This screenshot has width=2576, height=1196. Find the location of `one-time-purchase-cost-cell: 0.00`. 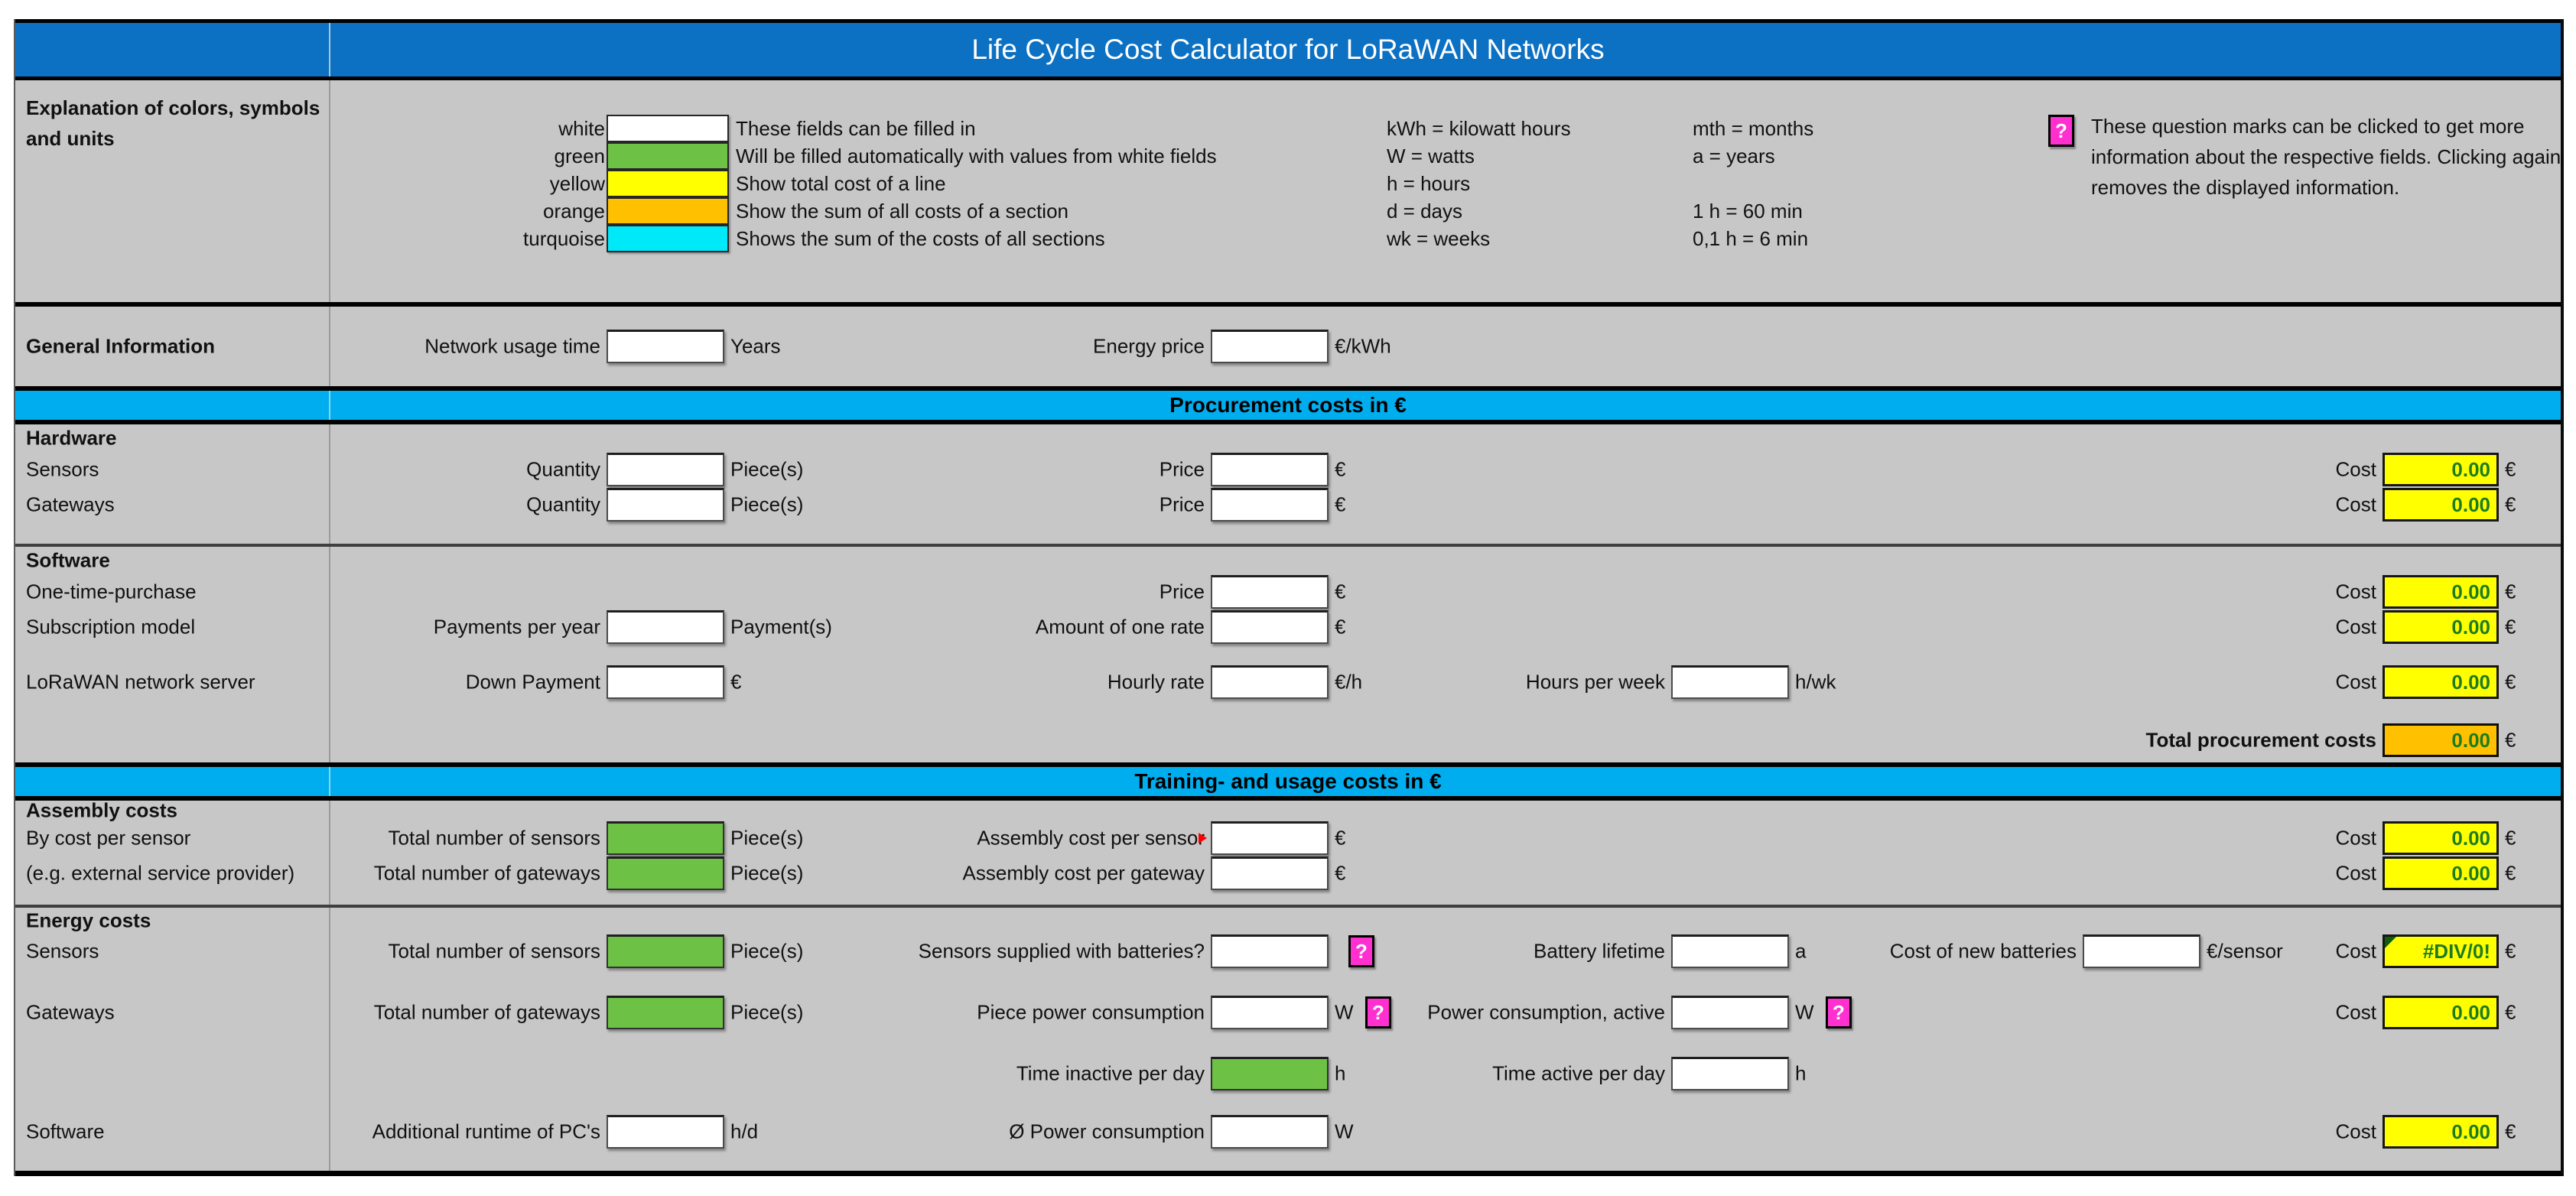

one-time-purchase-cost-cell: 0.00 is located at coordinates (2440, 592).